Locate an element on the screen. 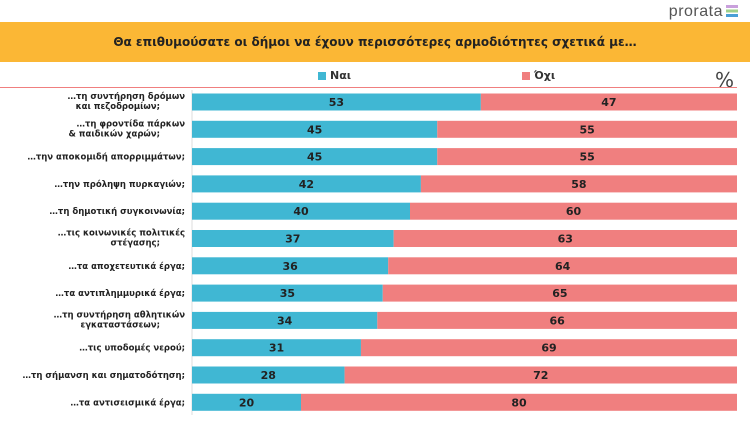 This screenshot has height=421, width=750. category-label: …την αποκομιδή απορριμμάτων; is located at coordinates (106, 158).